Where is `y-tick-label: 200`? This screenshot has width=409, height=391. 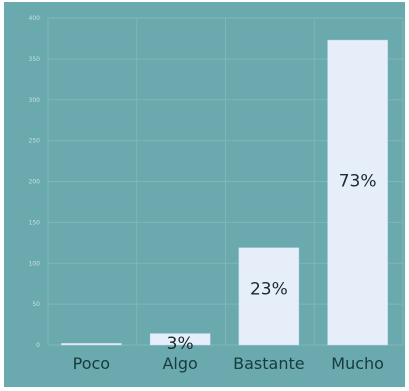 y-tick-label: 200 is located at coordinates (35, 182).